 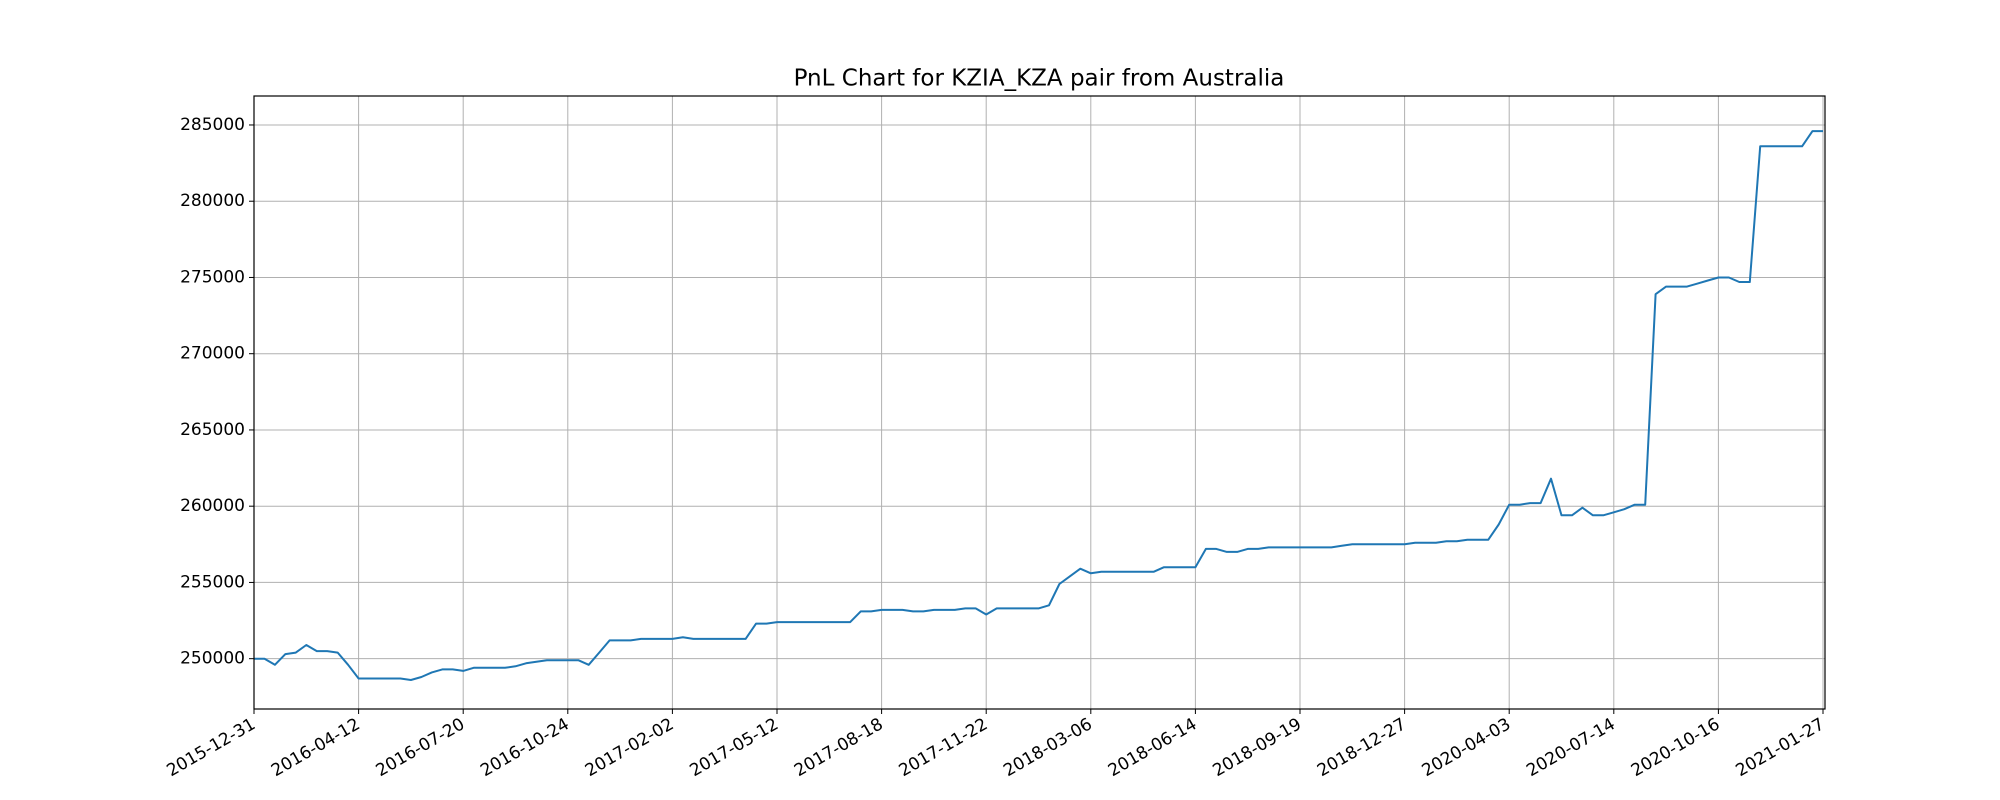 I want to click on x-tick-label: 2018-12-27, so click(x=1362, y=747).